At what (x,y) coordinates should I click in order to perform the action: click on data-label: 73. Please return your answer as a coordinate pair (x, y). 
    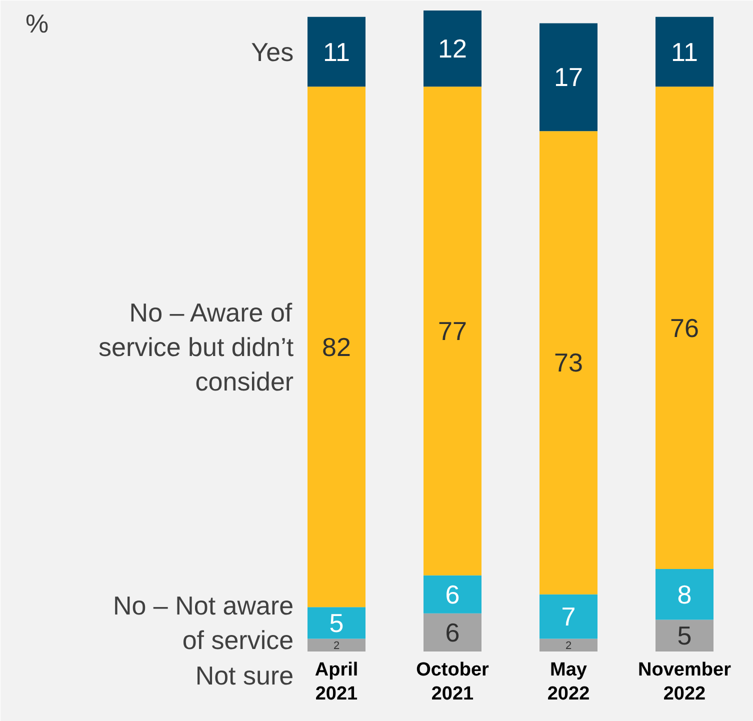
    Looking at the image, I should click on (568, 363).